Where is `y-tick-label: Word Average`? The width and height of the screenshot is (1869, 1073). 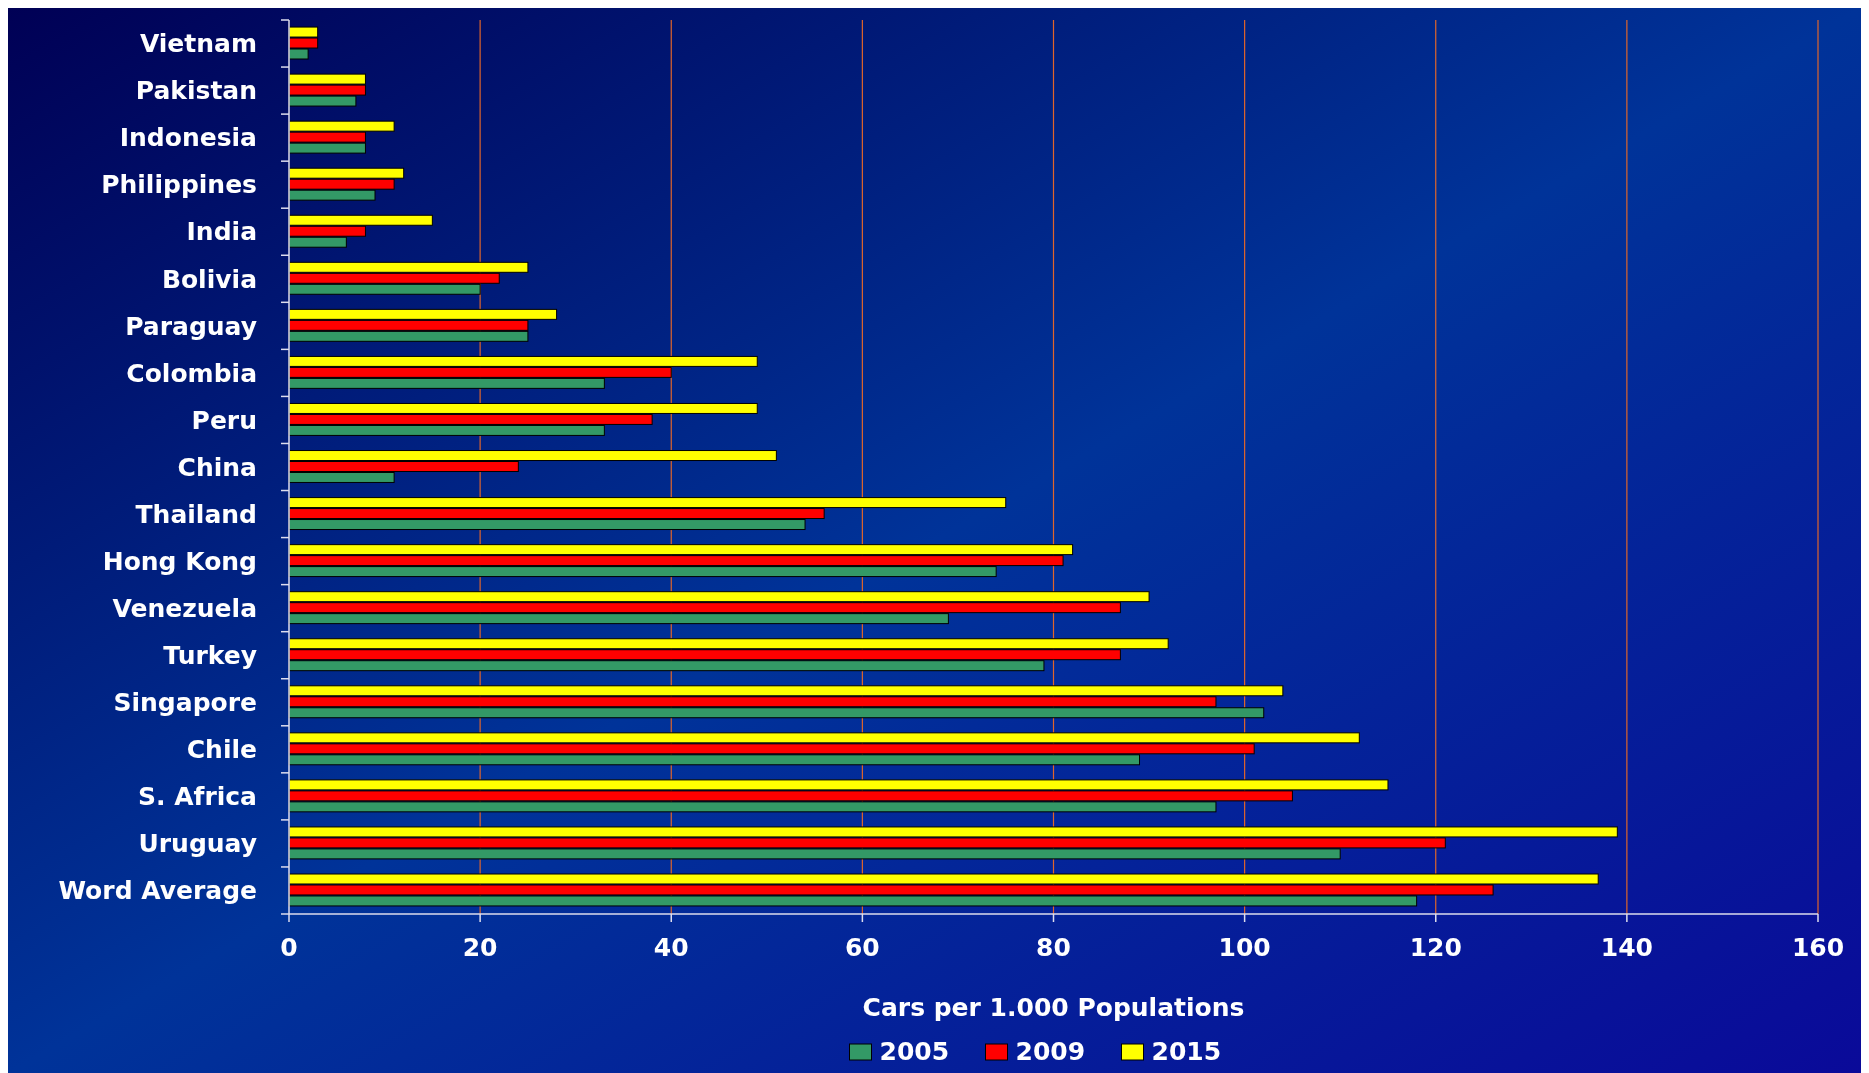 y-tick-label: Word Average is located at coordinates (157, 891).